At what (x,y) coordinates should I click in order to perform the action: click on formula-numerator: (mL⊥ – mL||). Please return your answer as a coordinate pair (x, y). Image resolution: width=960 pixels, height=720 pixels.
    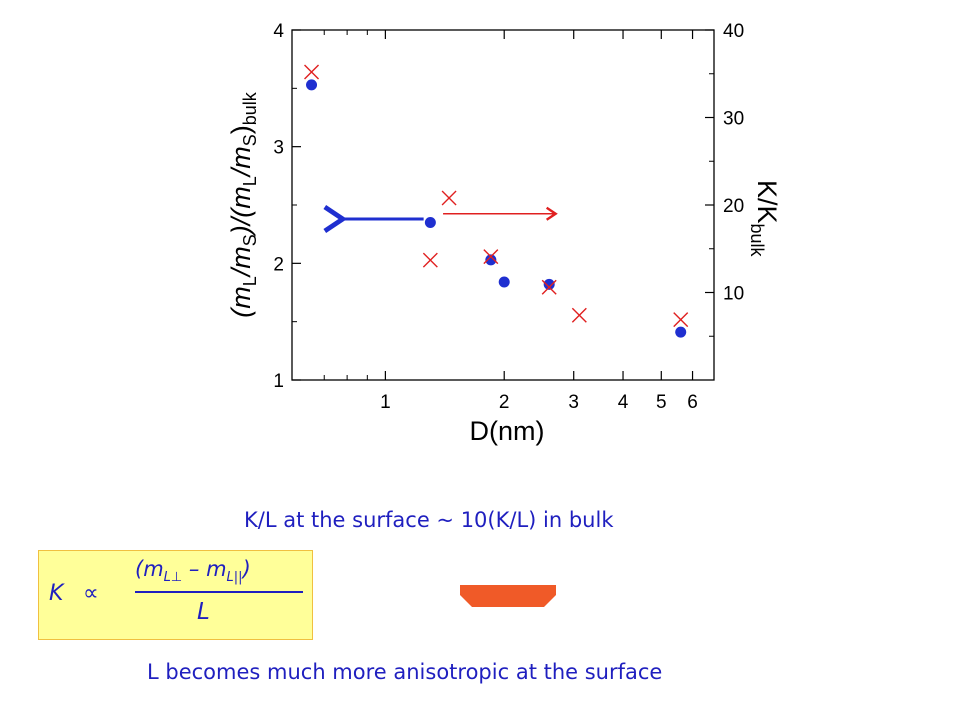
    Looking at the image, I should click on (193, 571).